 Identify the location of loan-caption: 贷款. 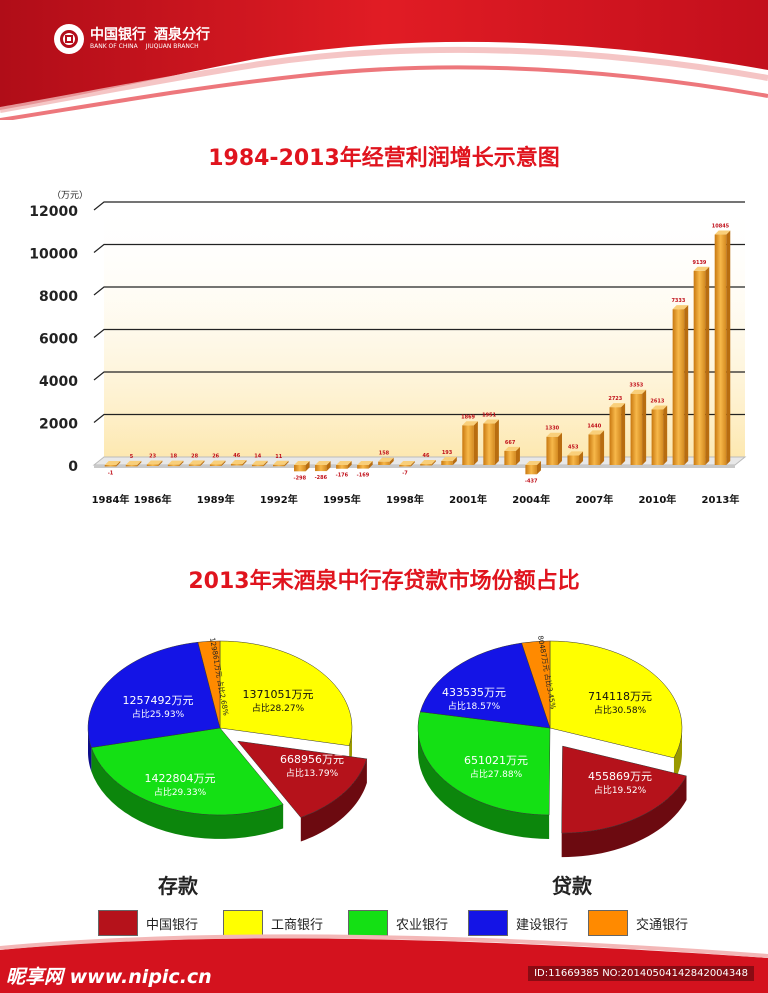
(572, 886).